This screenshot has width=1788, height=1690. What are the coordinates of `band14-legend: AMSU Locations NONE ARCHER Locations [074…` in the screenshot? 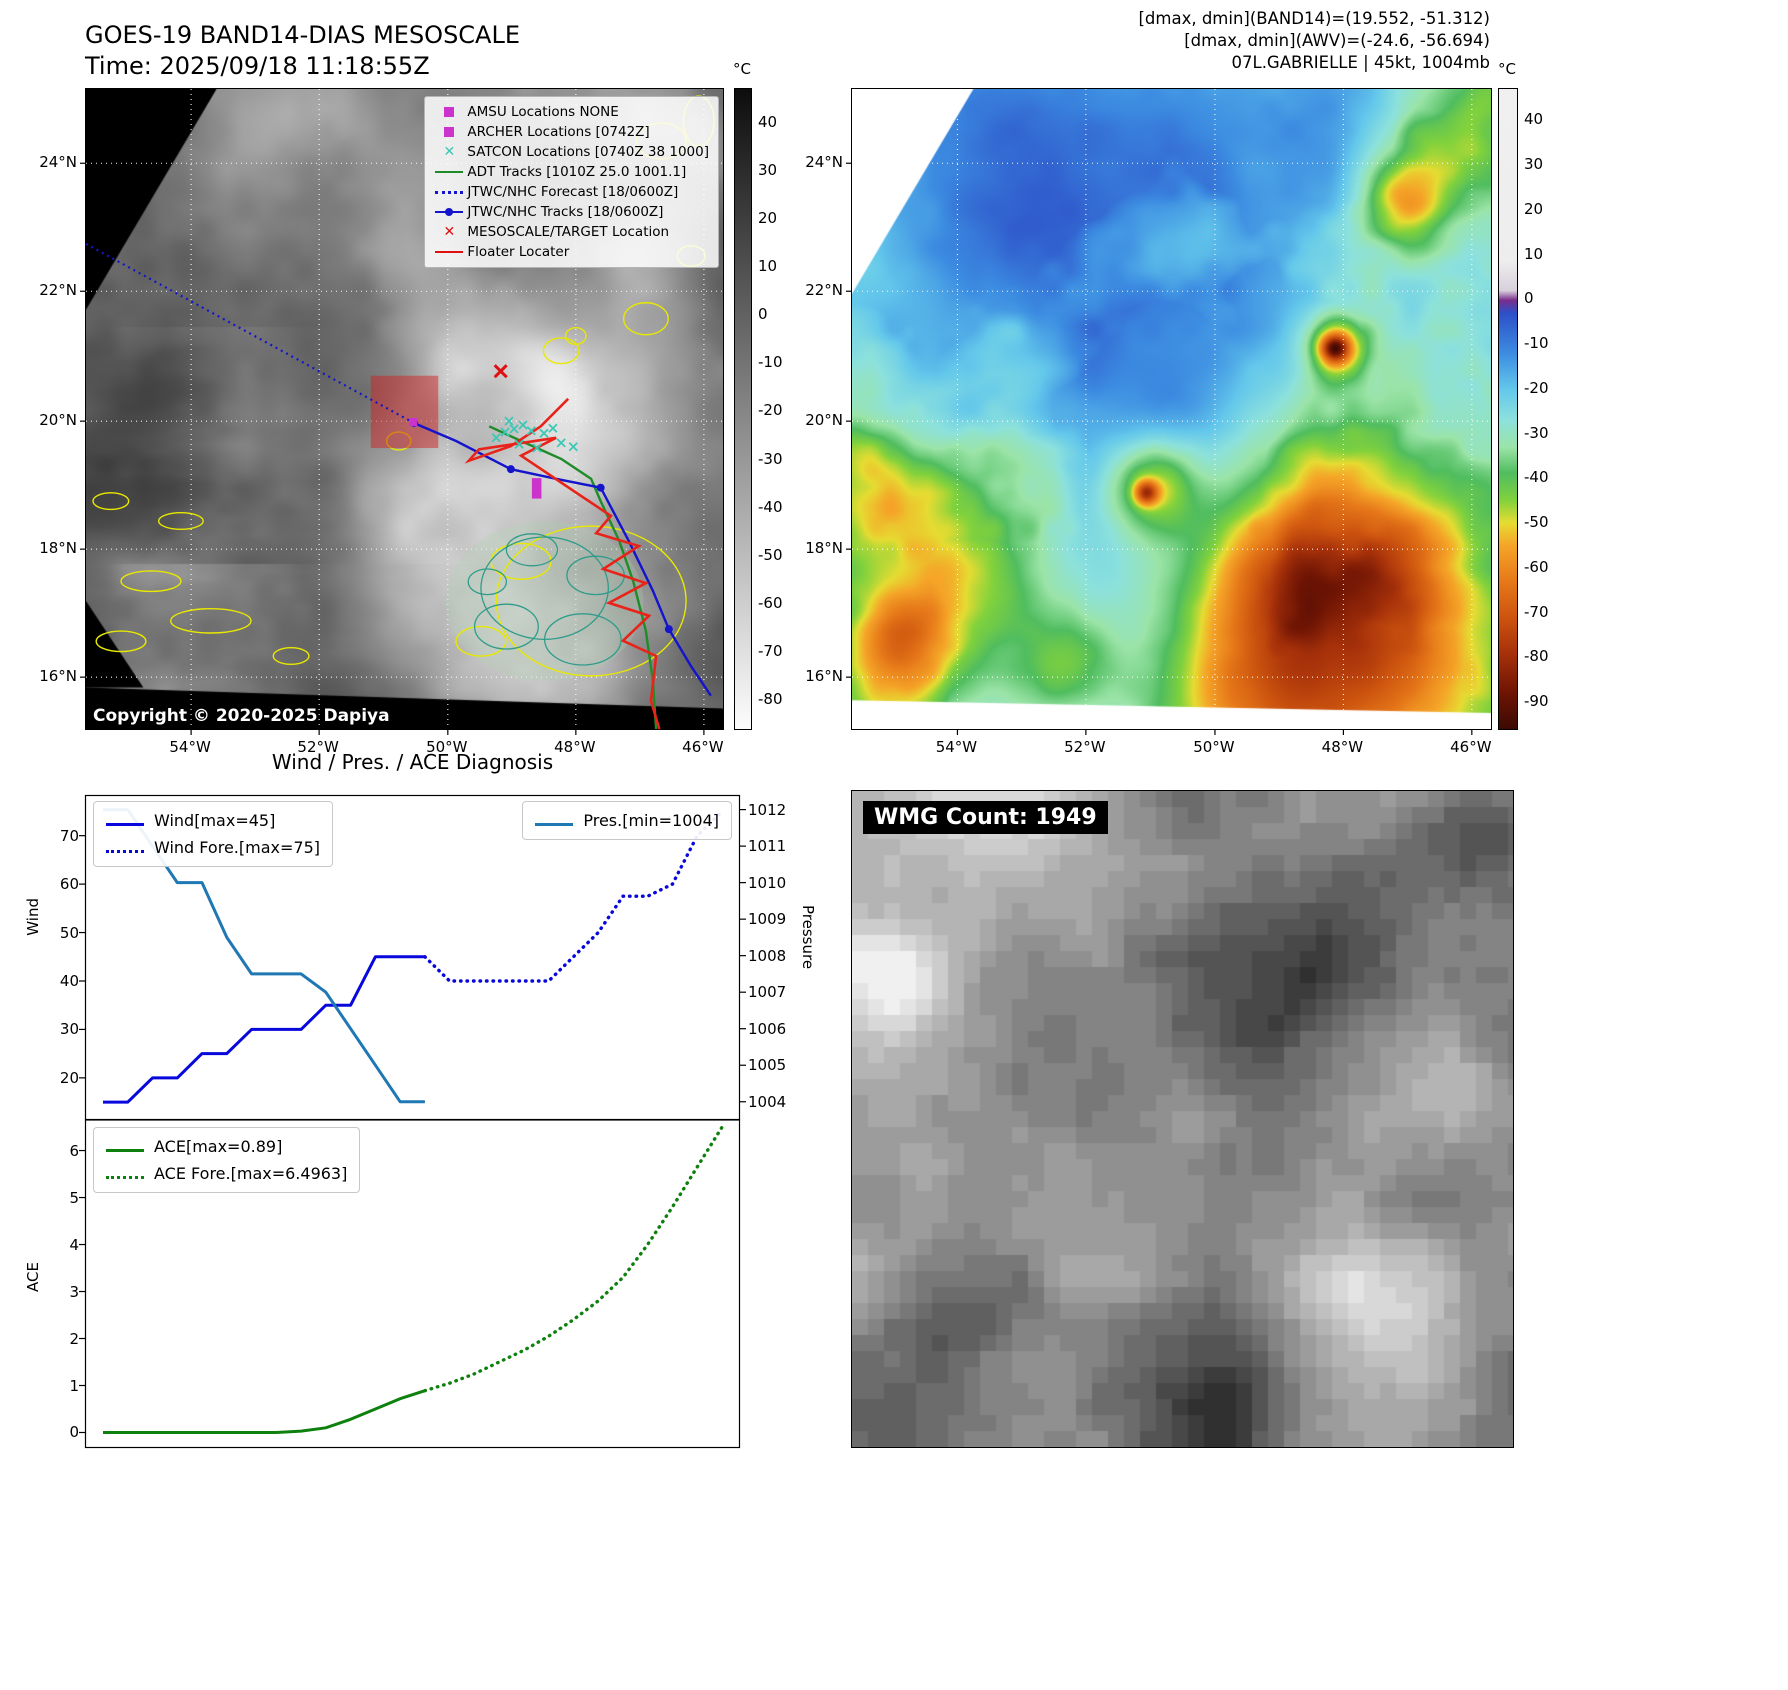 It's located at (571, 182).